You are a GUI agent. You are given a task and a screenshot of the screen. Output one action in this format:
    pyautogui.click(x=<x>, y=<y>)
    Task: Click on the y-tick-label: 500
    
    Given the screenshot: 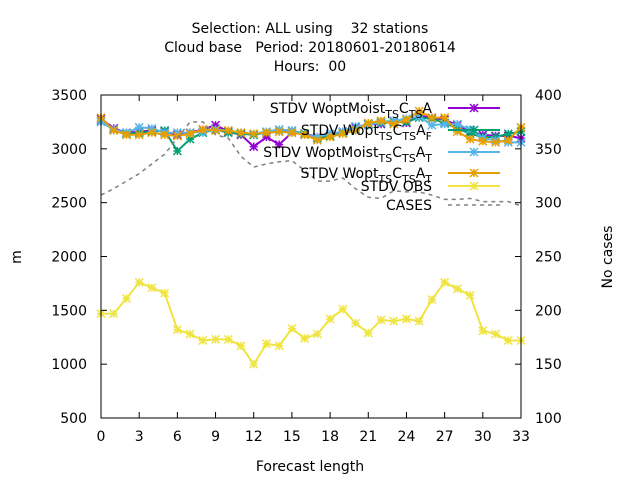 What is the action you would take?
    pyautogui.click(x=73, y=419)
    